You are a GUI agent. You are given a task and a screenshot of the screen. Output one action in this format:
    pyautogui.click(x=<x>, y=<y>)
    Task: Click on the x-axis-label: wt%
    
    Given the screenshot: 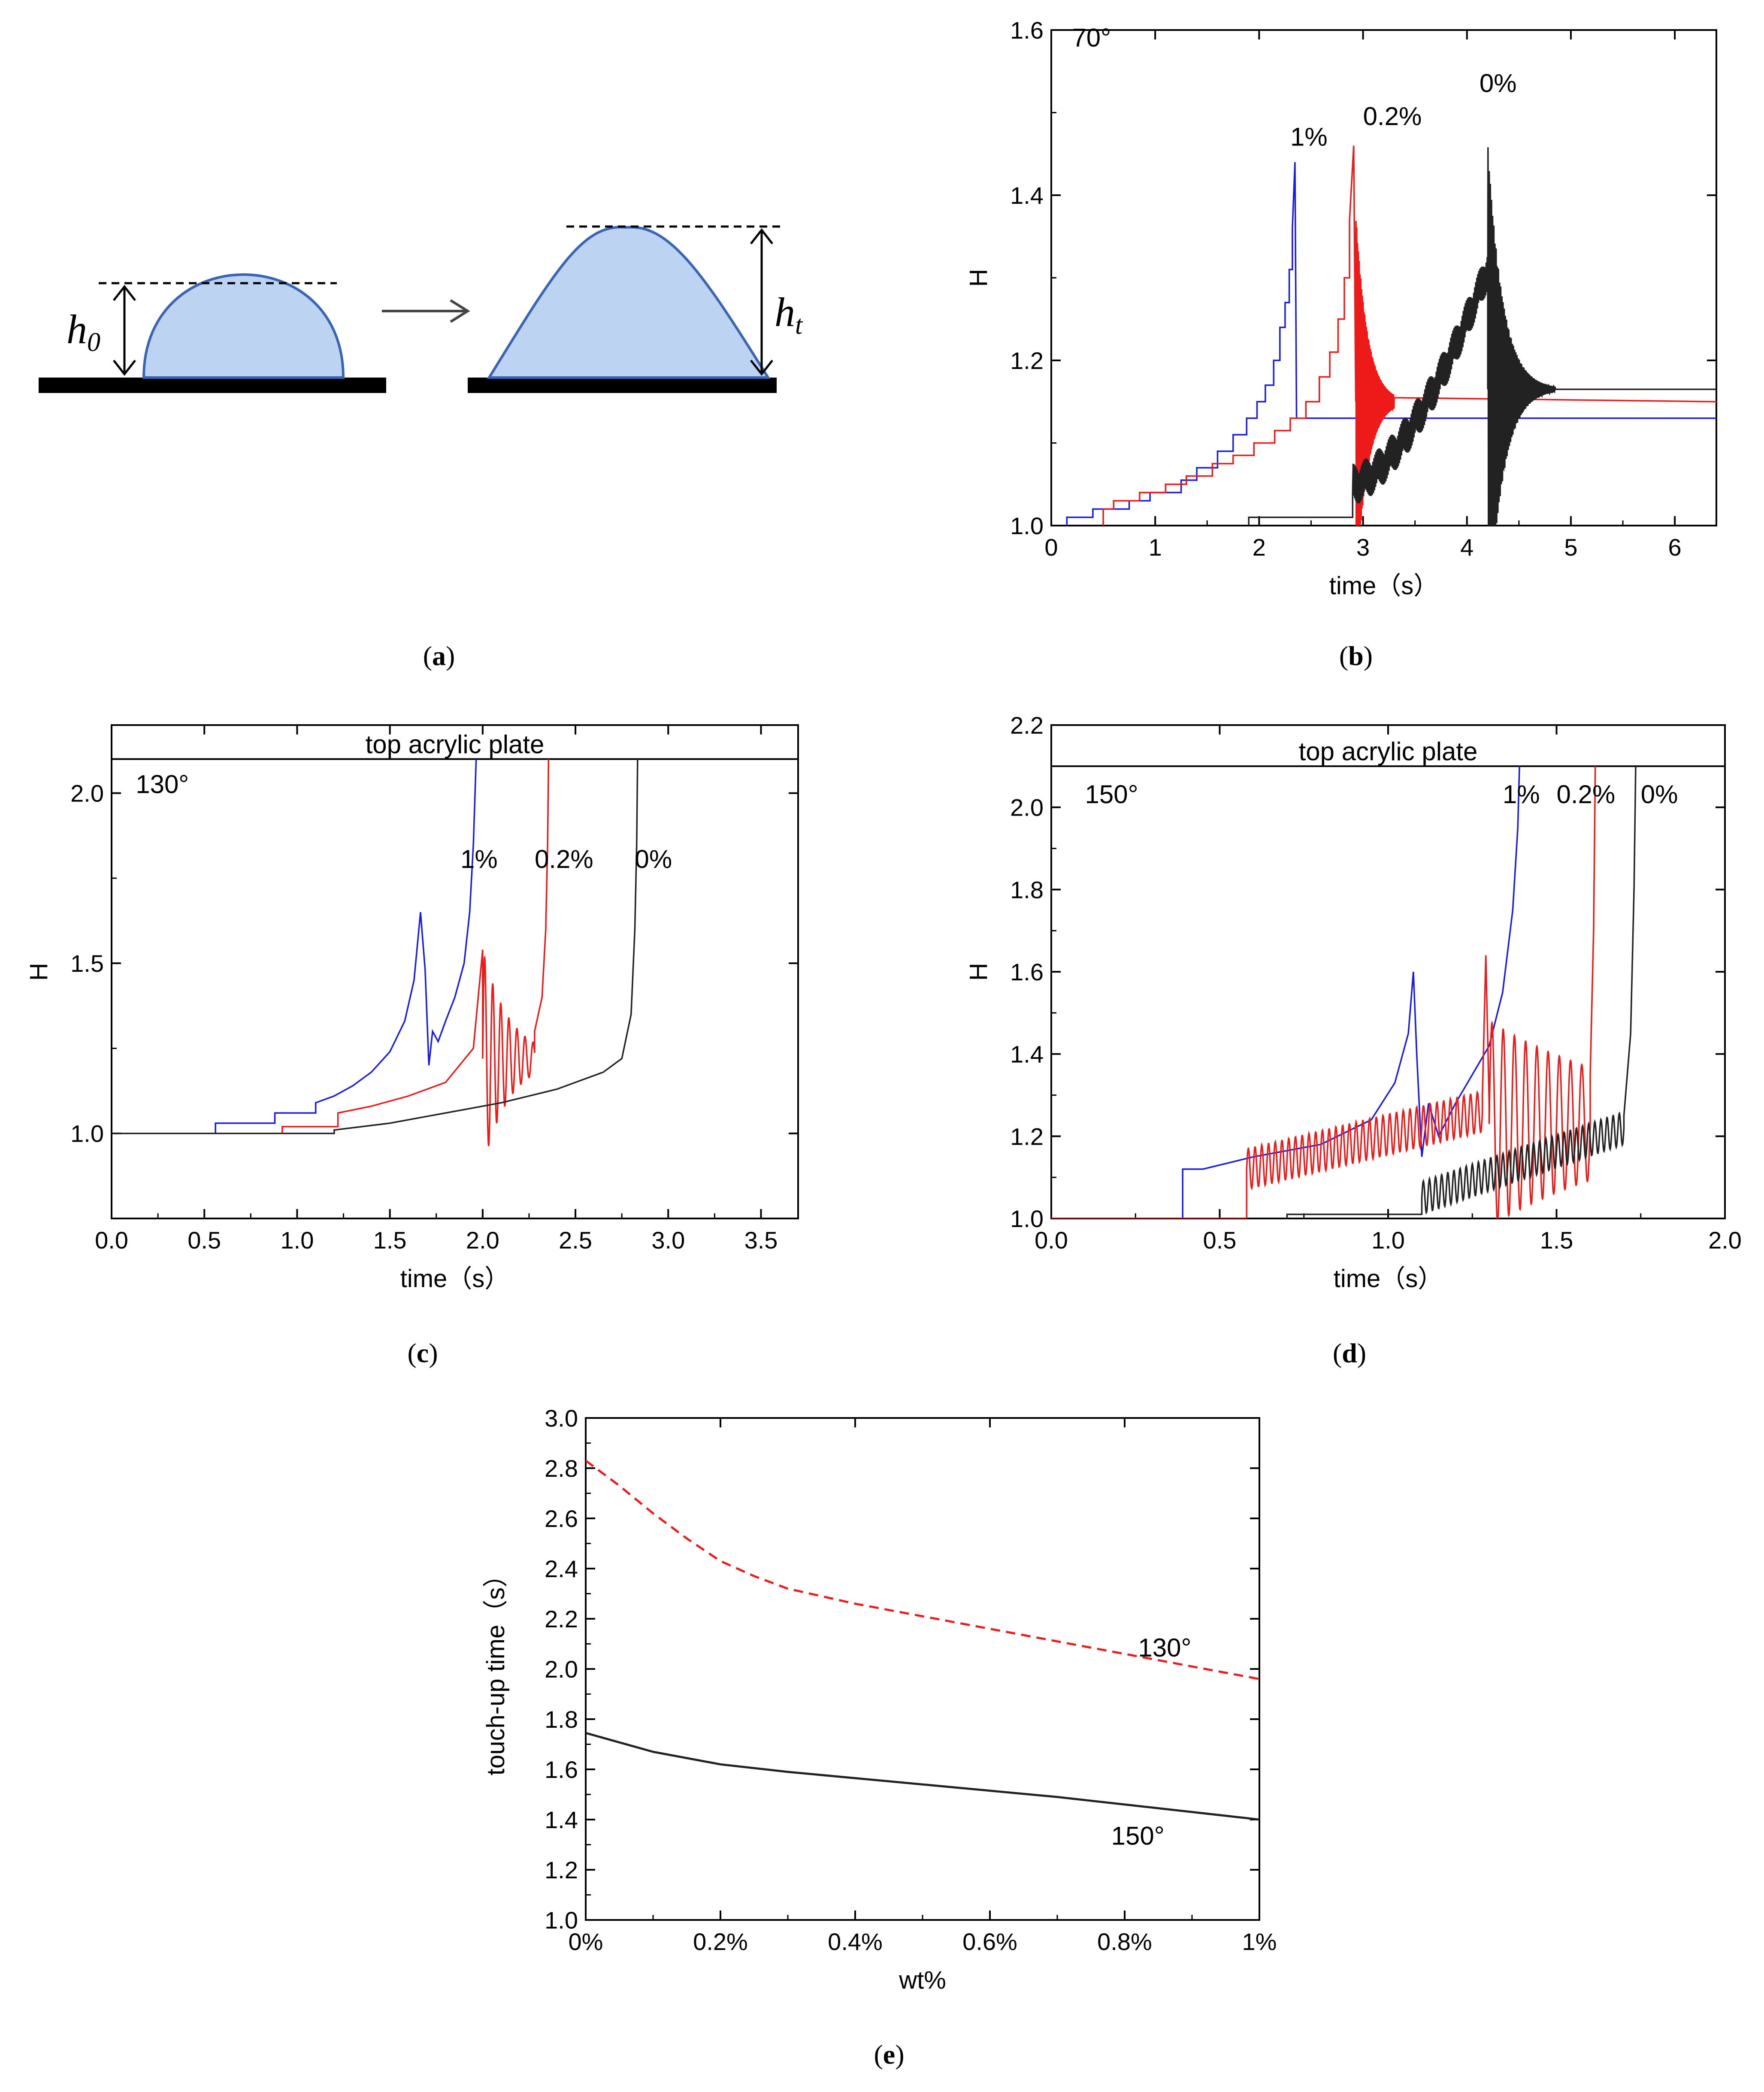 What is the action you would take?
    pyautogui.click(x=922, y=1980)
    